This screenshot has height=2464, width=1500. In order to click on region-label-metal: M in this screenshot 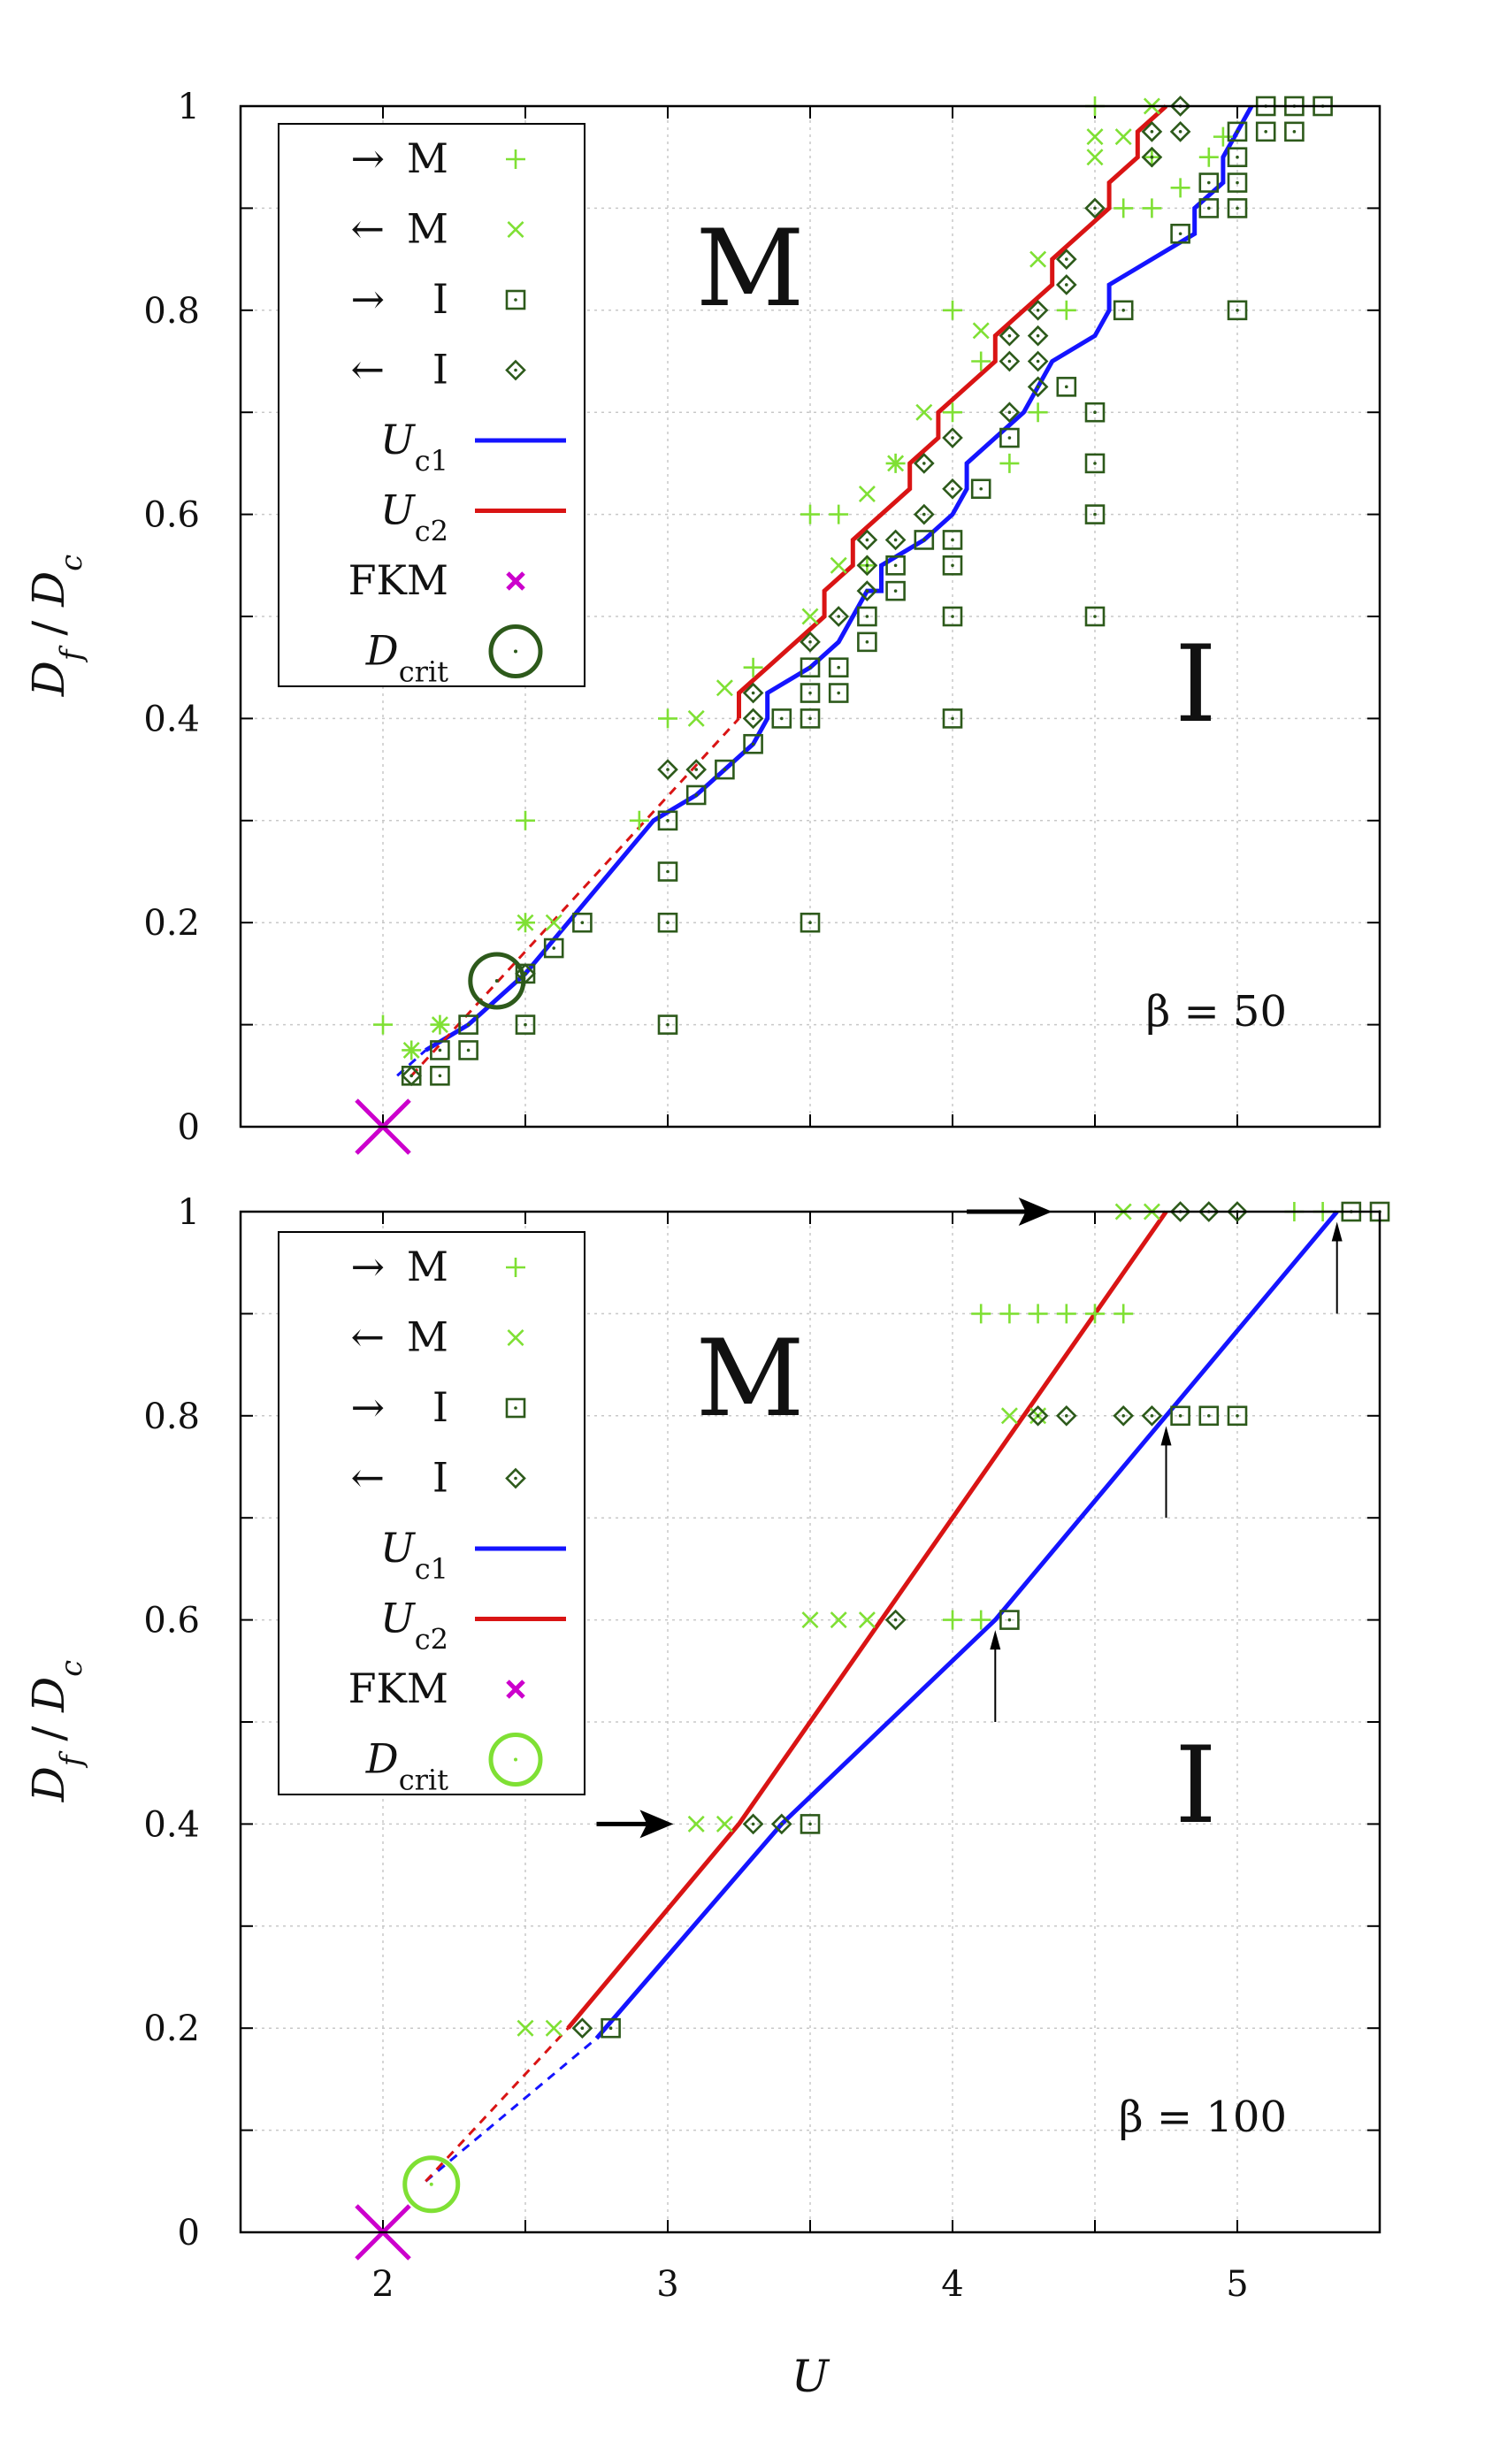, I will do `click(750, 269)`.